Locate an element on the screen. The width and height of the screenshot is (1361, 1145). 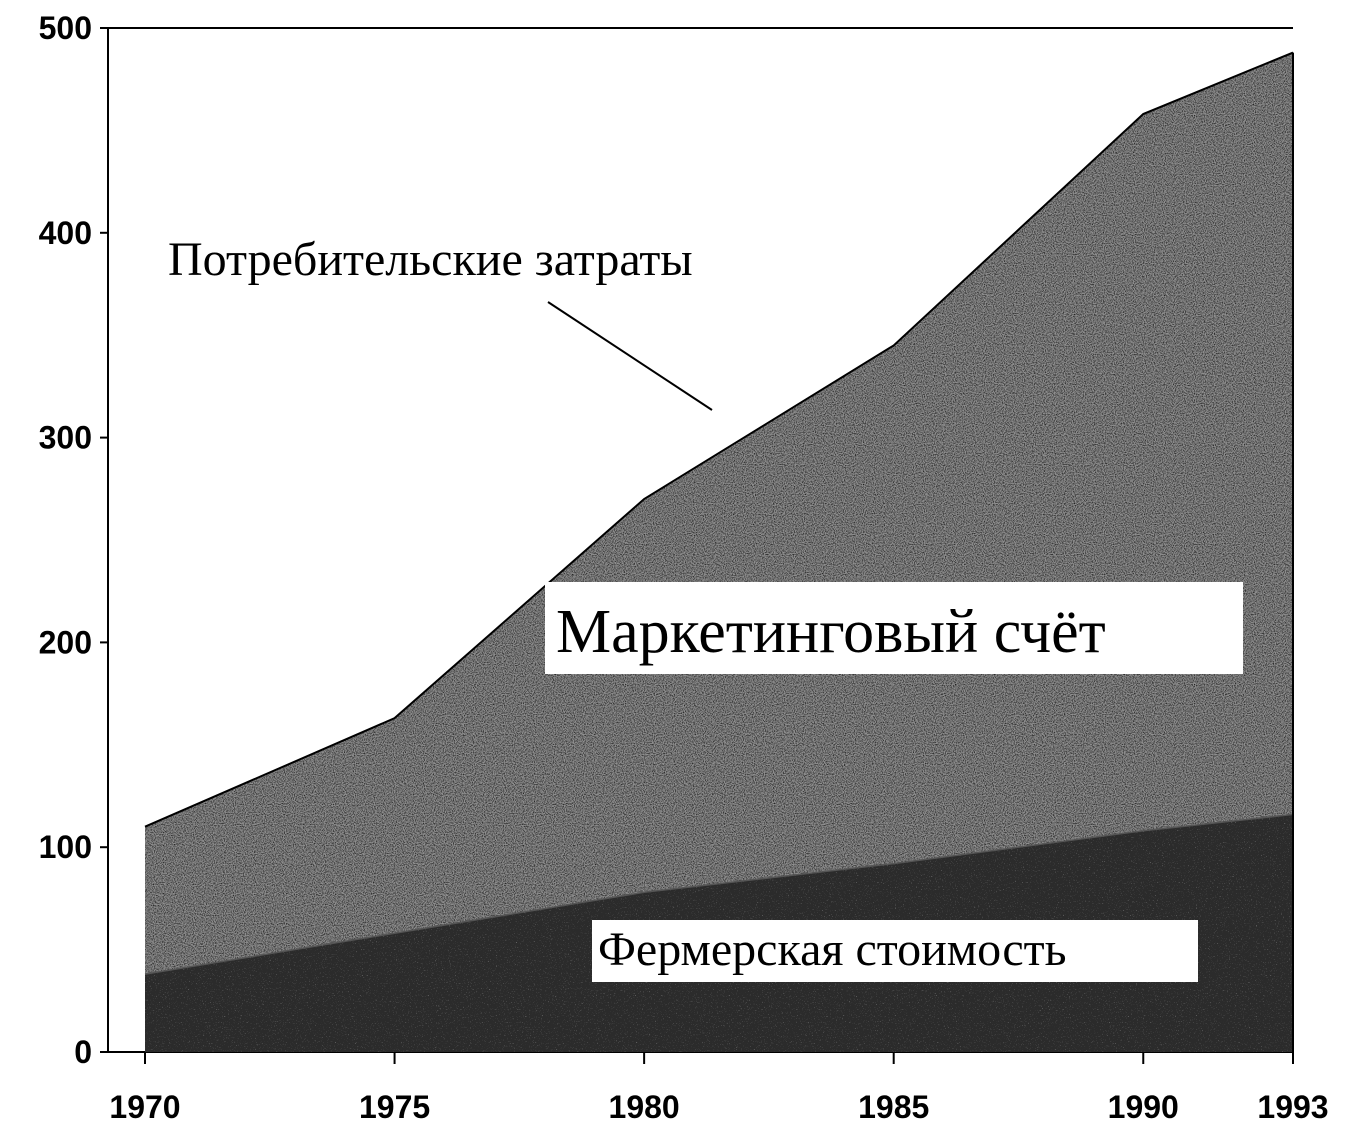
annotation-farm-value: Фермерская стоимость is located at coordinates (832, 949).